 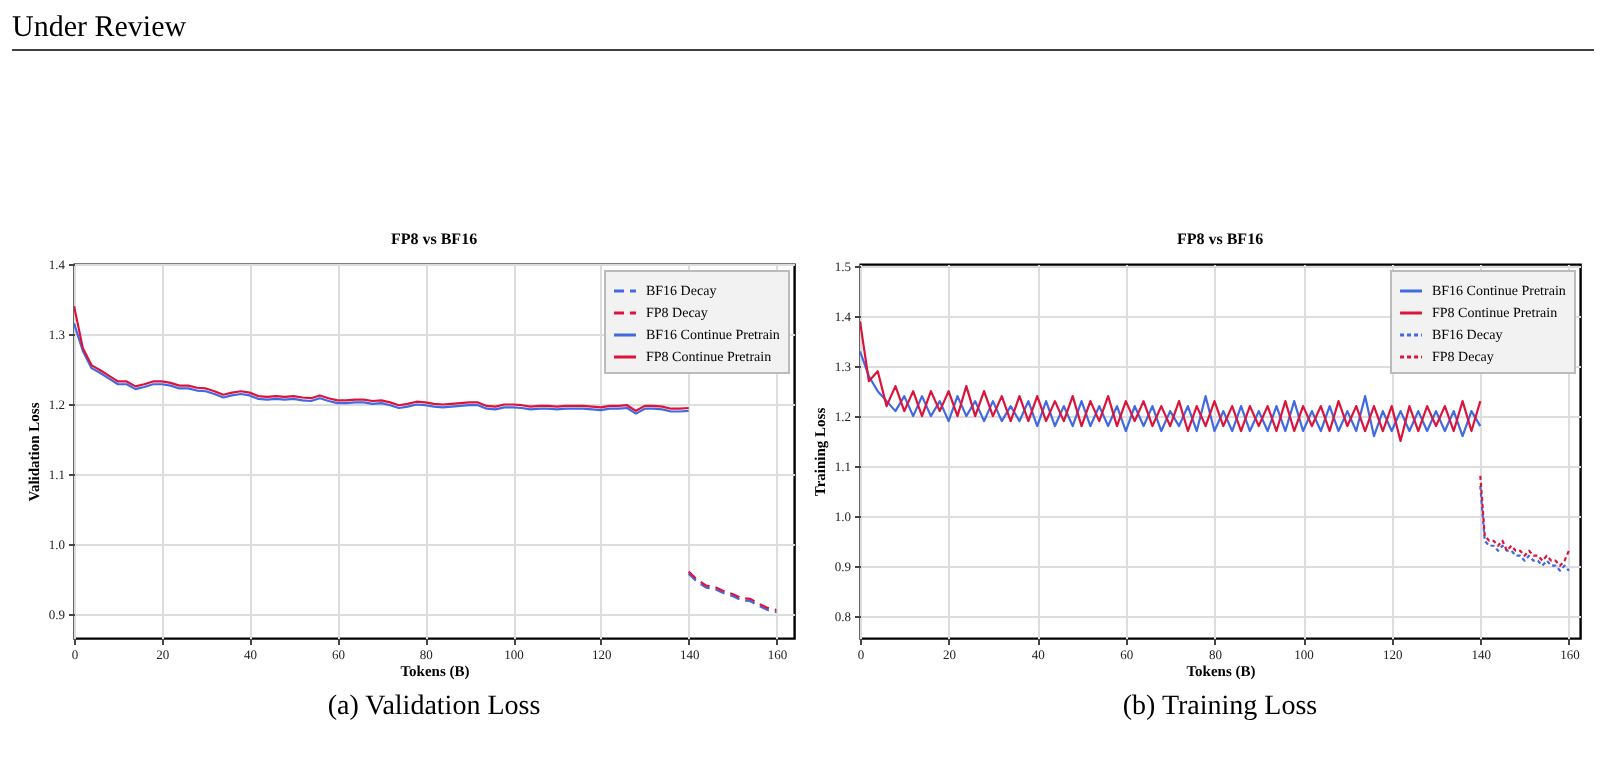 I want to click on text: (b) Training Loss, so click(x=1220, y=707).